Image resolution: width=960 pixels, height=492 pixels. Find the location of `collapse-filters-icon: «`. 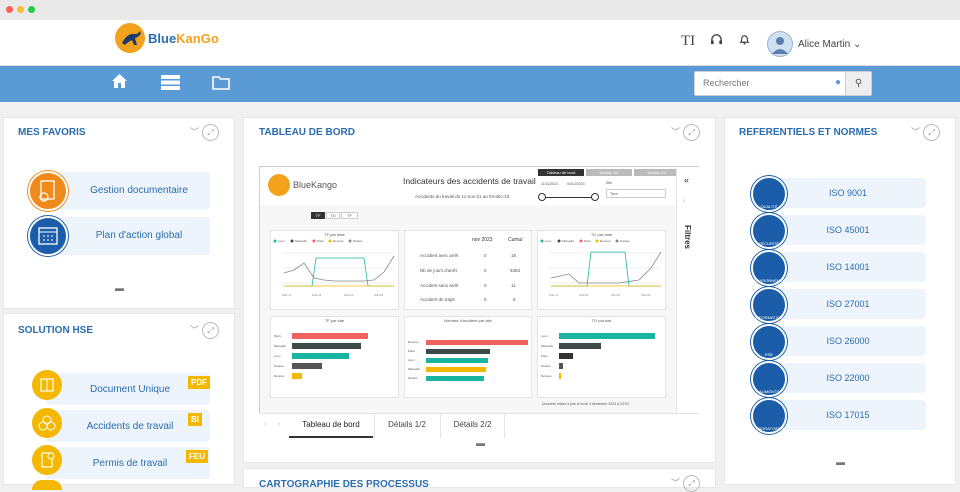

collapse-filters-icon: « is located at coordinates (687, 180).